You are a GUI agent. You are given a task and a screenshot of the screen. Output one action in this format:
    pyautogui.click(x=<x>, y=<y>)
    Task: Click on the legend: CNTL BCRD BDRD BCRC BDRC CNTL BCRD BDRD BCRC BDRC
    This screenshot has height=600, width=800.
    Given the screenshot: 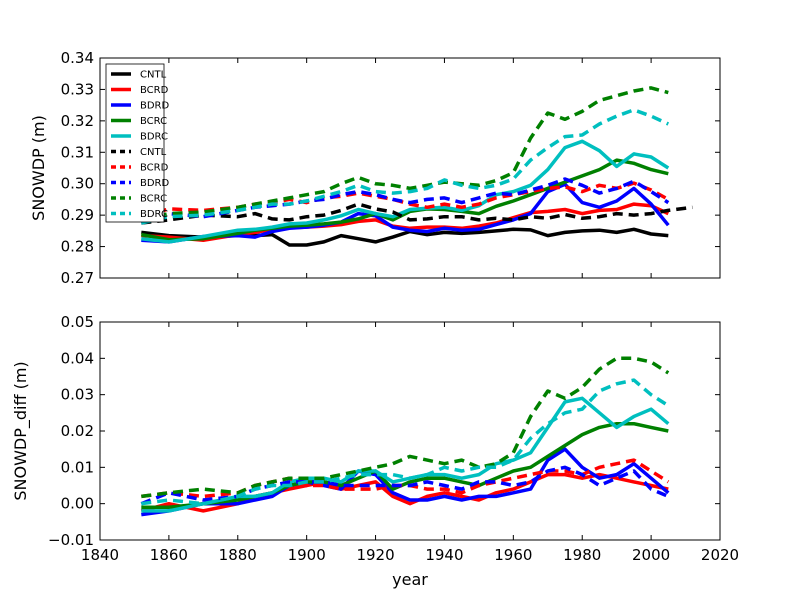 What is the action you would take?
    pyautogui.click(x=137, y=143)
    